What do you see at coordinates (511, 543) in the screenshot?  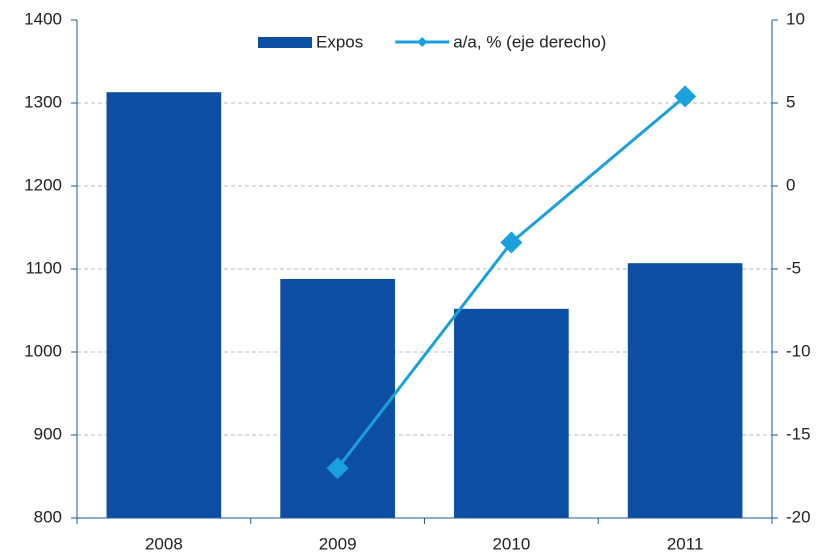 I see `x-tick-label: 2010` at bounding box center [511, 543].